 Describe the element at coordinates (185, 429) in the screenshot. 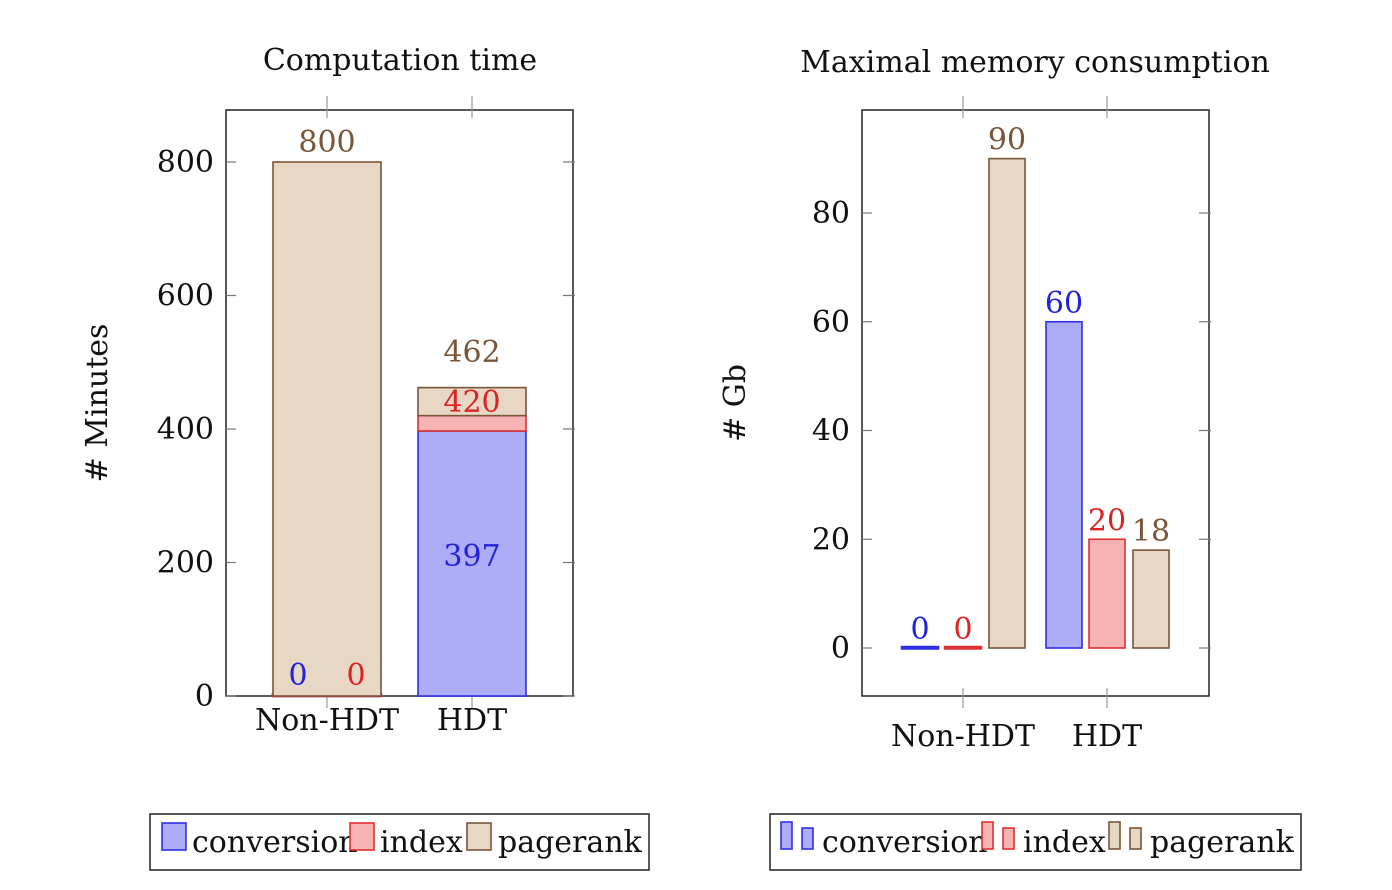

I see `y-tick-label: 400` at that location.